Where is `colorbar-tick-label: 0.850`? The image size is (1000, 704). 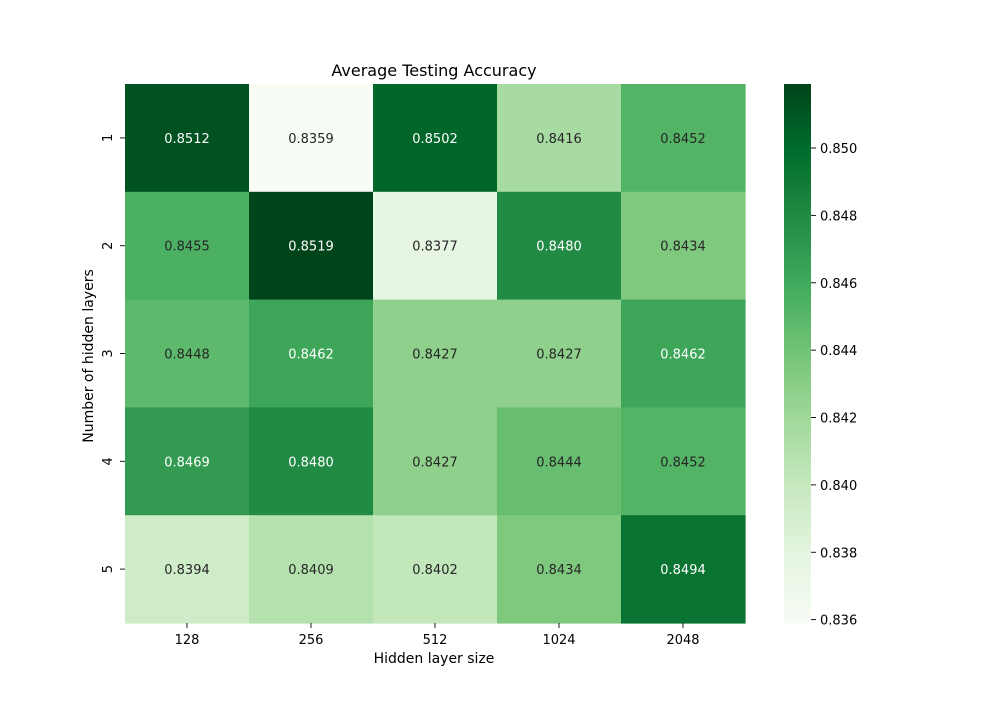
colorbar-tick-label: 0.850 is located at coordinates (838, 149).